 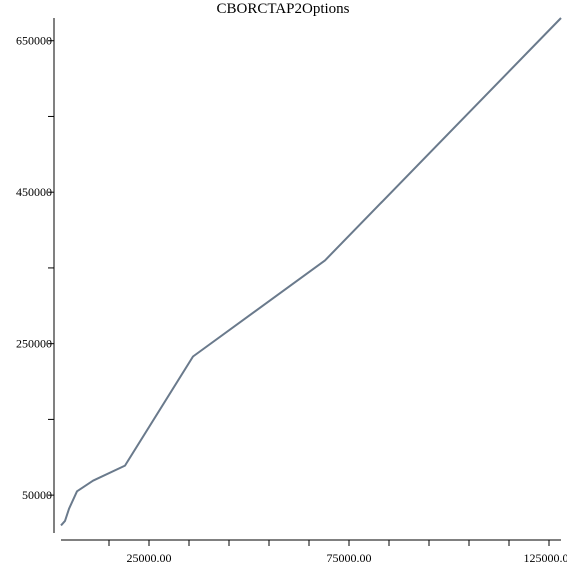 What do you see at coordinates (149, 558) in the screenshot?
I see `x-tick-label: 25000.00` at bounding box center [149, 558].